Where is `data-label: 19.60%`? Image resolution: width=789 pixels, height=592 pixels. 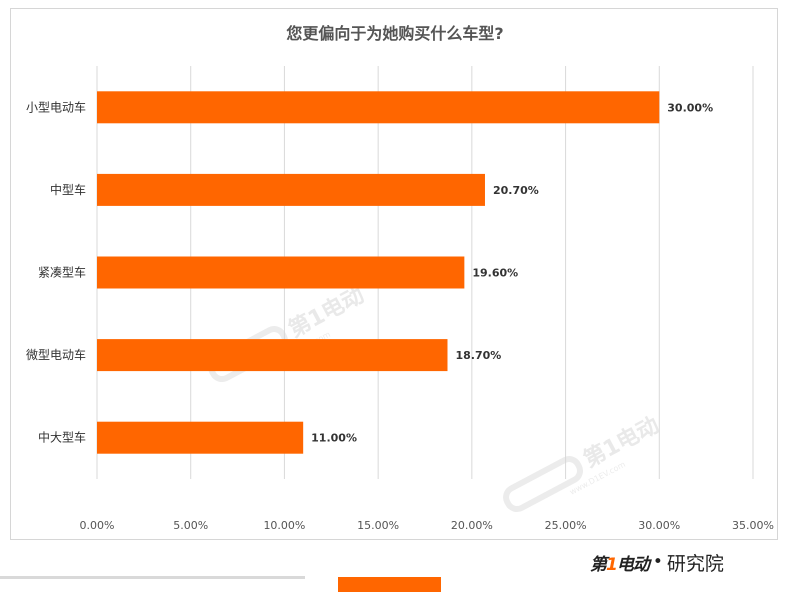
data-label: 19.60% is located at coordinates (495, 273).